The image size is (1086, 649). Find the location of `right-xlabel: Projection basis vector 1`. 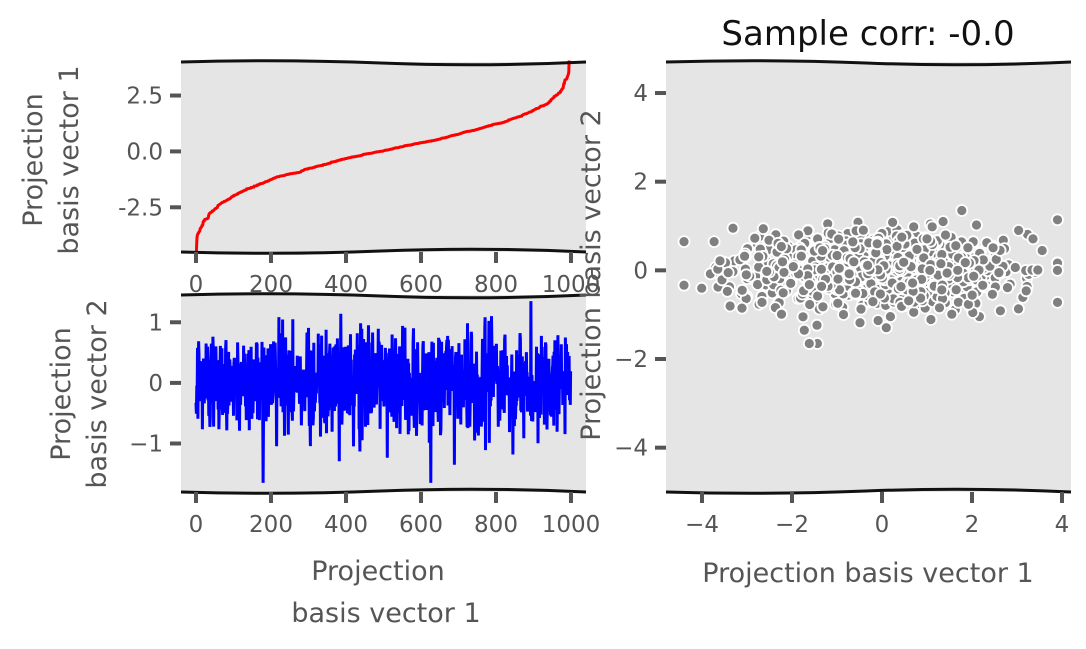

right-xlabel: Projection basis vector 1 is located at coordinates (867, 573).